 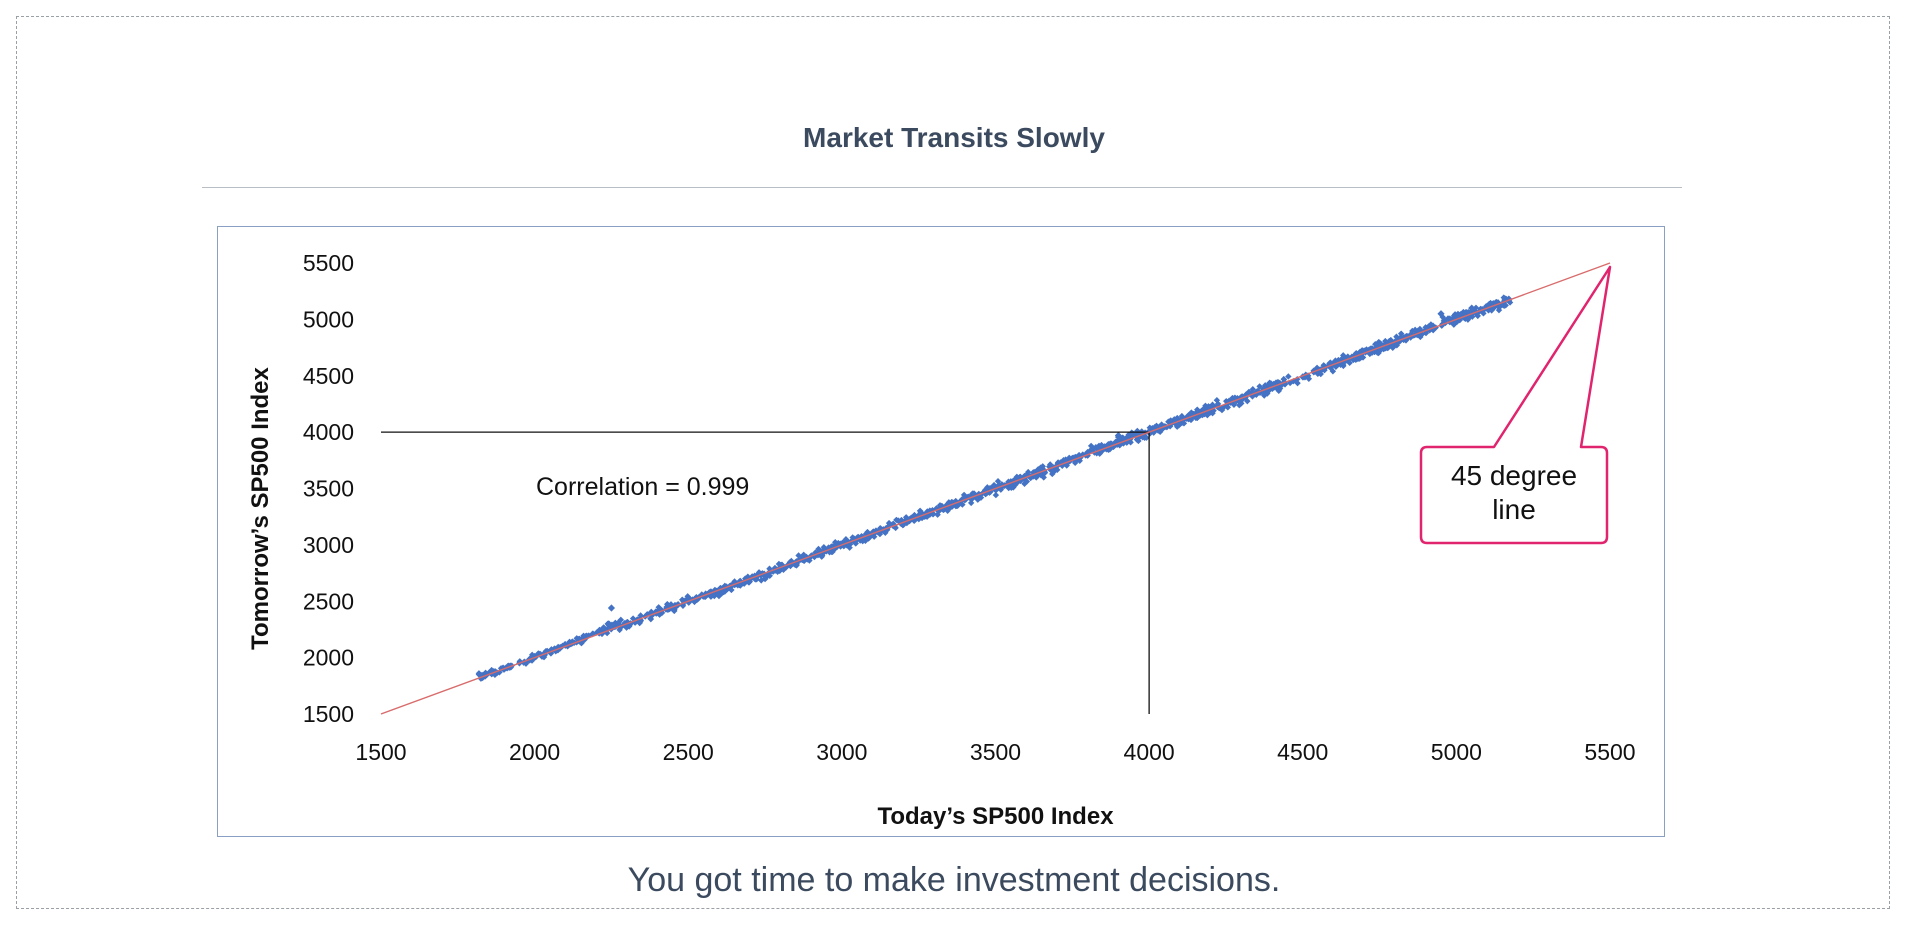 I want to click on y-tick-label: 5000, so click(x=328, y=319).